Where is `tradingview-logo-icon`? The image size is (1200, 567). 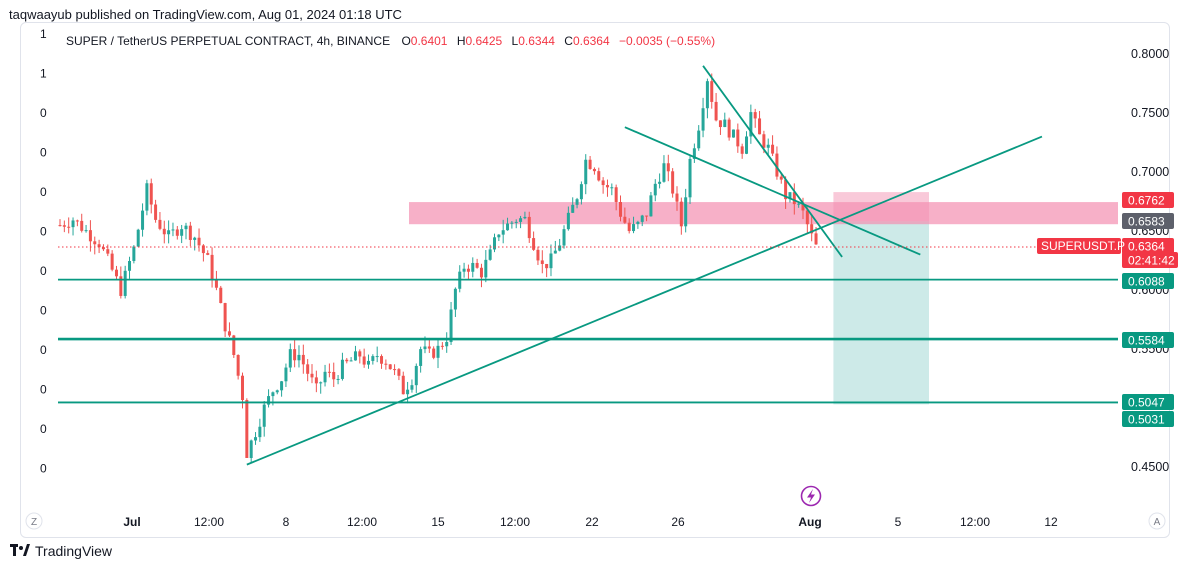 tradingview-logo-icon is located at coordinates (20, 551).